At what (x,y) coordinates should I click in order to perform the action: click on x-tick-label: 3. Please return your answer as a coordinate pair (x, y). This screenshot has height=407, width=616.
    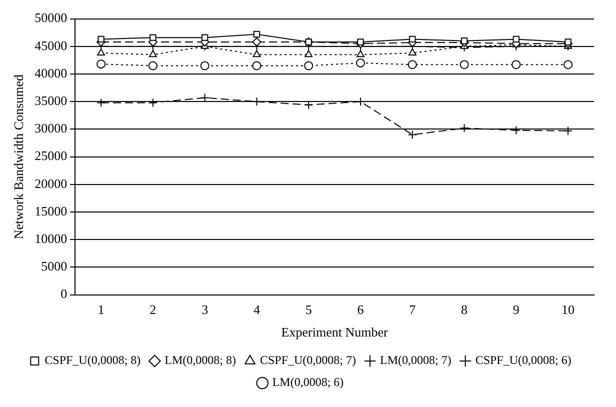
    Looking at the image, I should click on (205, 310).